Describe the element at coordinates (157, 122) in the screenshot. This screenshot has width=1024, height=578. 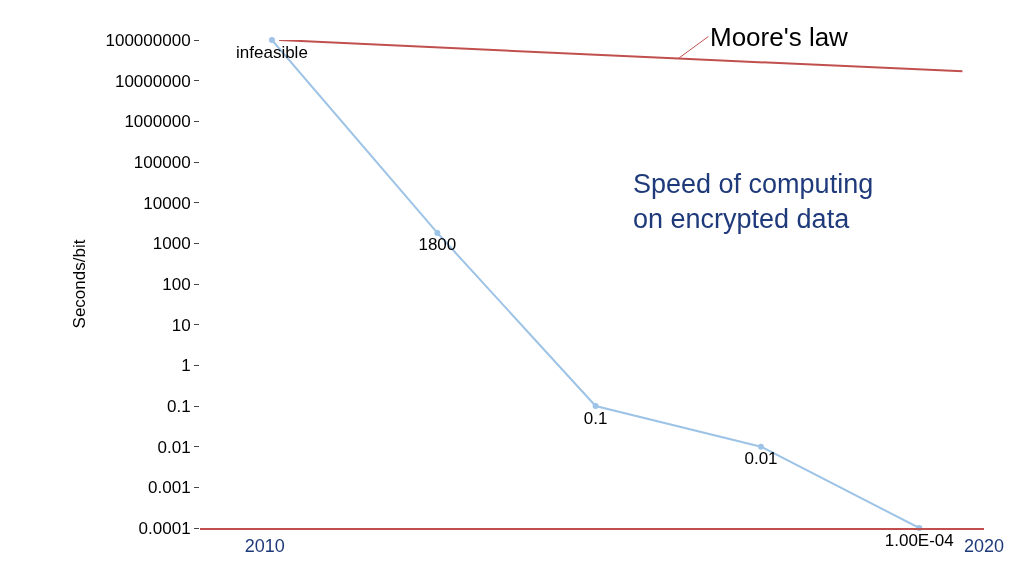
I see `y-tick-label: 1000000` at that location.